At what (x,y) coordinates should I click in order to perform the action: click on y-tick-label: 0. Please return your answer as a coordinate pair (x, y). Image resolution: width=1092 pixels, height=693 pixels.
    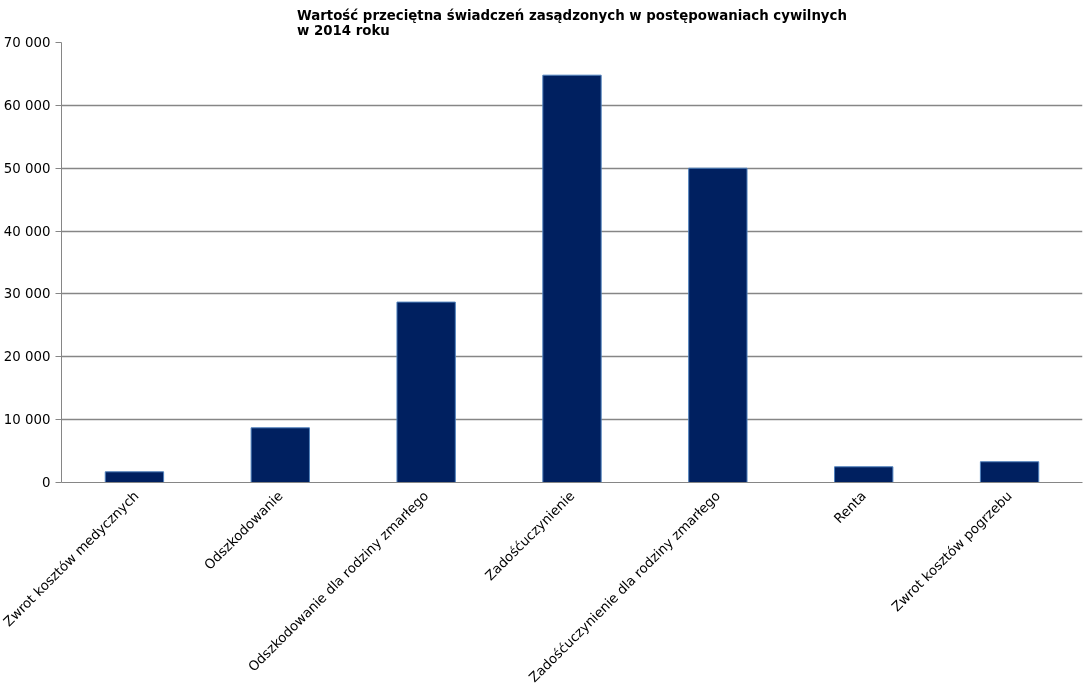
    Looking at the image, I should click on (46, 482).